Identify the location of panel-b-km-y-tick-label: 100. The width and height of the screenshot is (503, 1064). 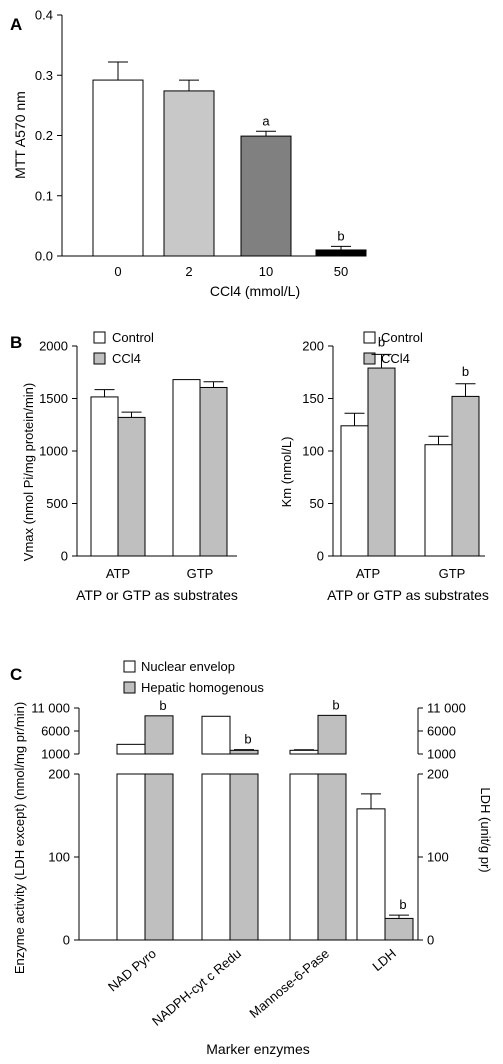
(313, 451).